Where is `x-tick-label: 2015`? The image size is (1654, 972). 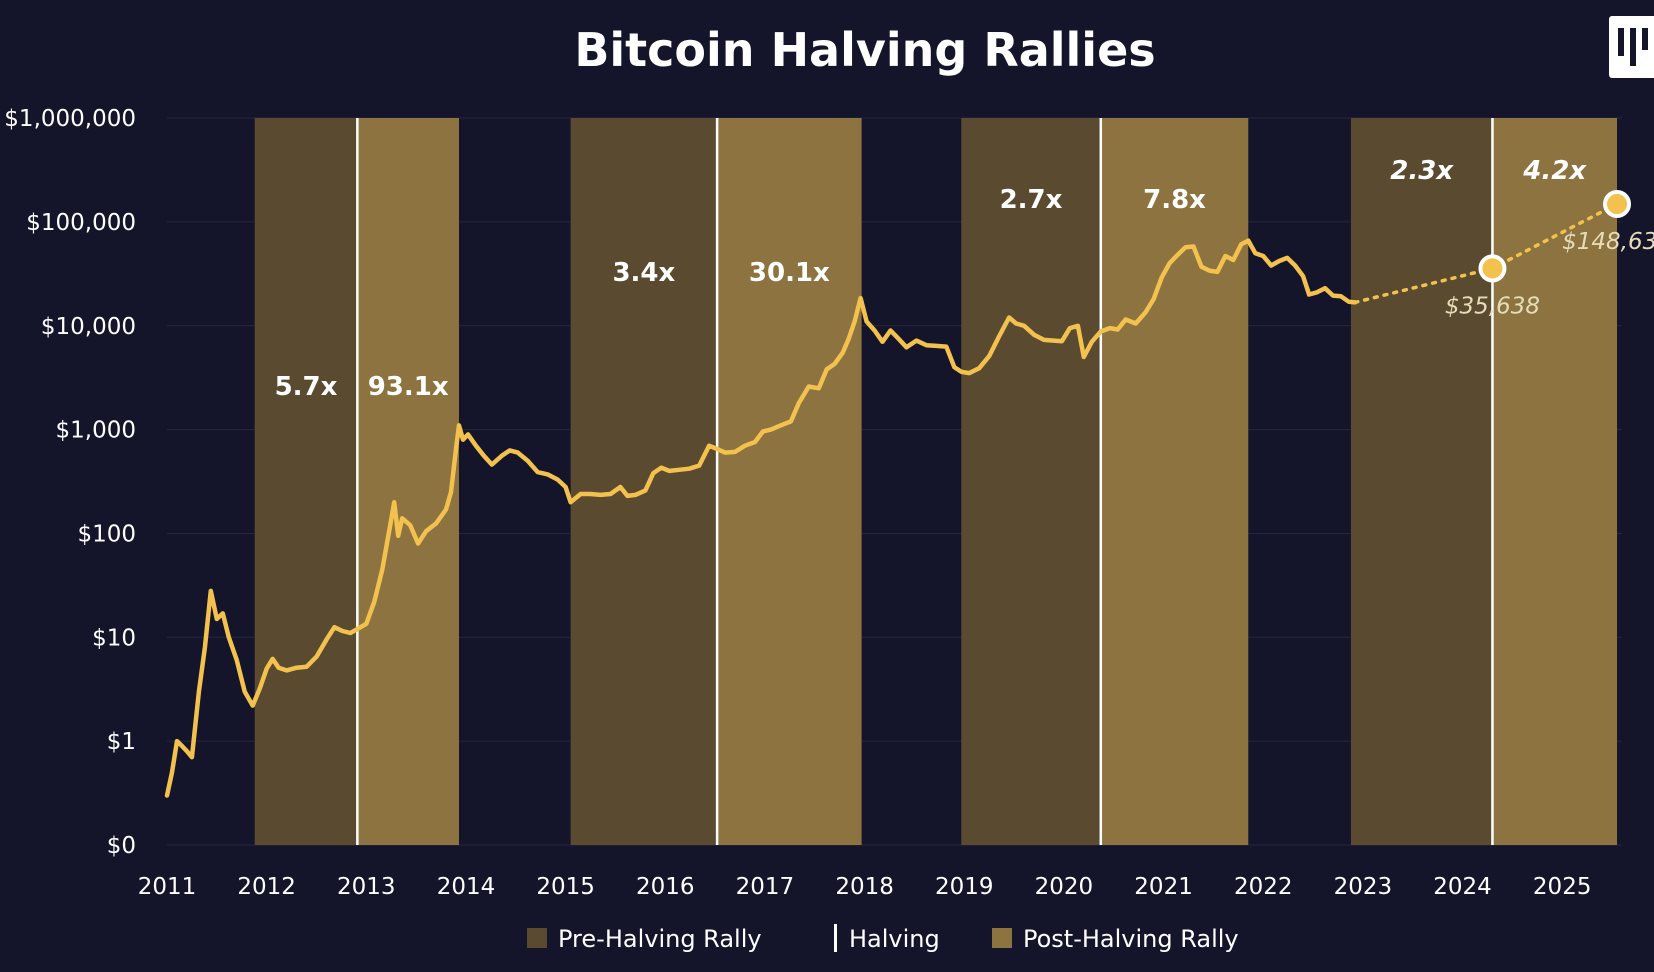
x-tick-label: 2015 is located at coordinates (565, 887).